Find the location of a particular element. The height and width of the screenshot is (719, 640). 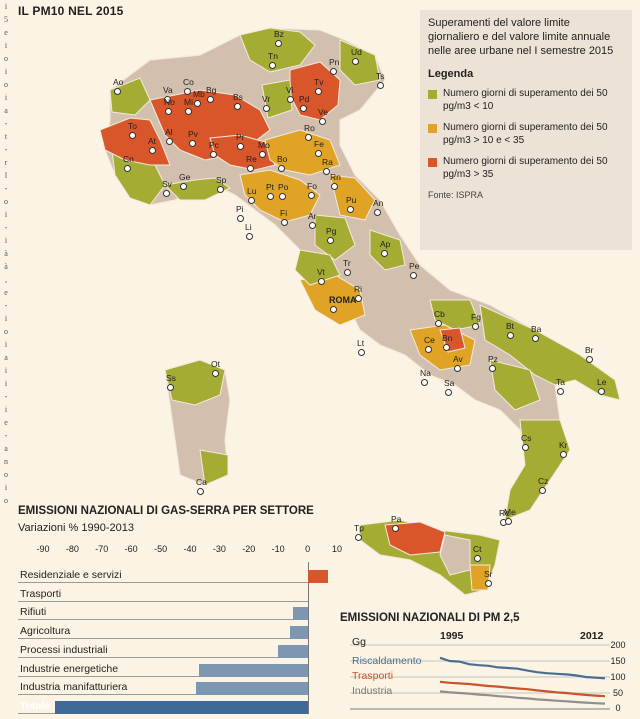

city-label: Lu is located at coordinates (252, 191).